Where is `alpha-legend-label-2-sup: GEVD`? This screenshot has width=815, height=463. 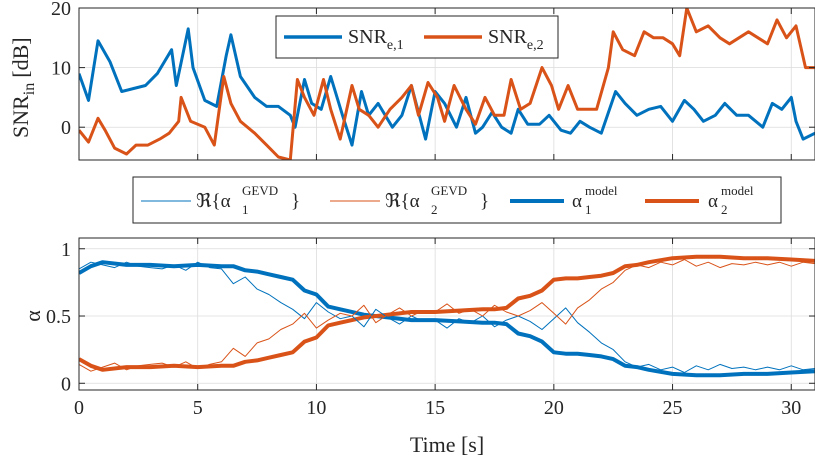
alpha-legend-label-2-sup: GEVD is located at coordinates (449, 190).